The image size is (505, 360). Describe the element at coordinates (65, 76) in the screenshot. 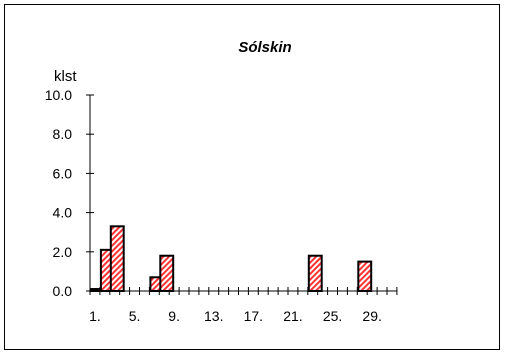

I see `y-axis-label: klst` at that location.